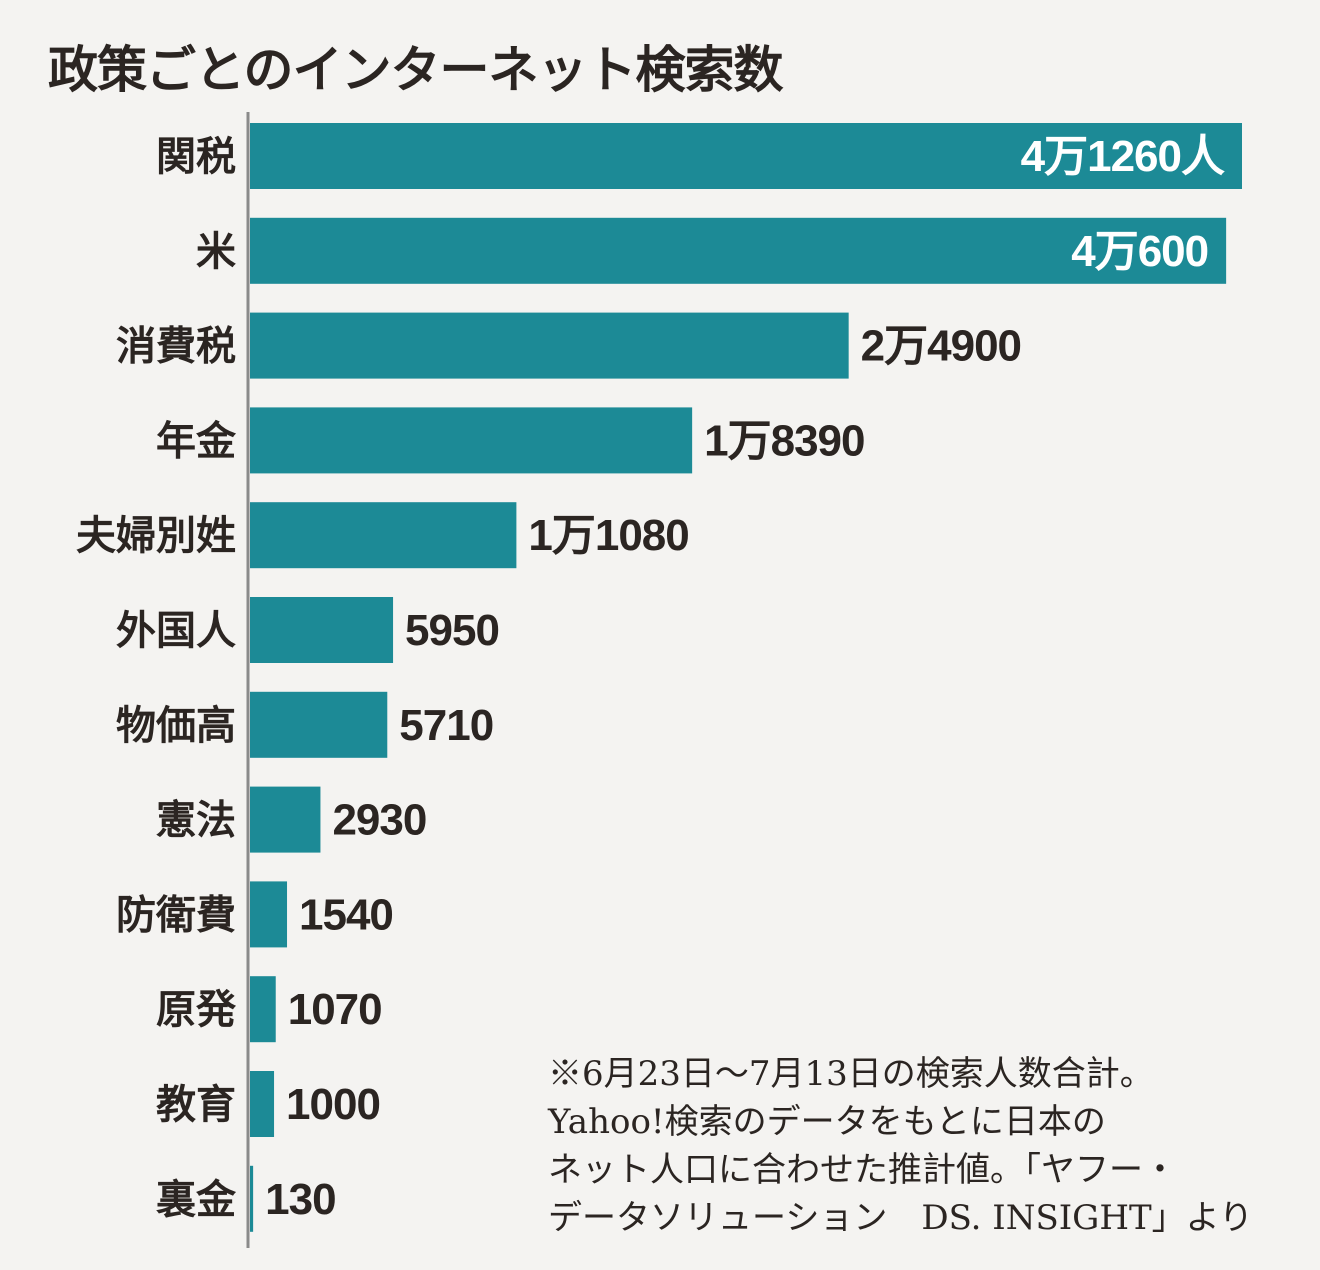 This screenshot has height=1270, width=1320. I want to click on category-label-4: 年金, so click(196, 441).